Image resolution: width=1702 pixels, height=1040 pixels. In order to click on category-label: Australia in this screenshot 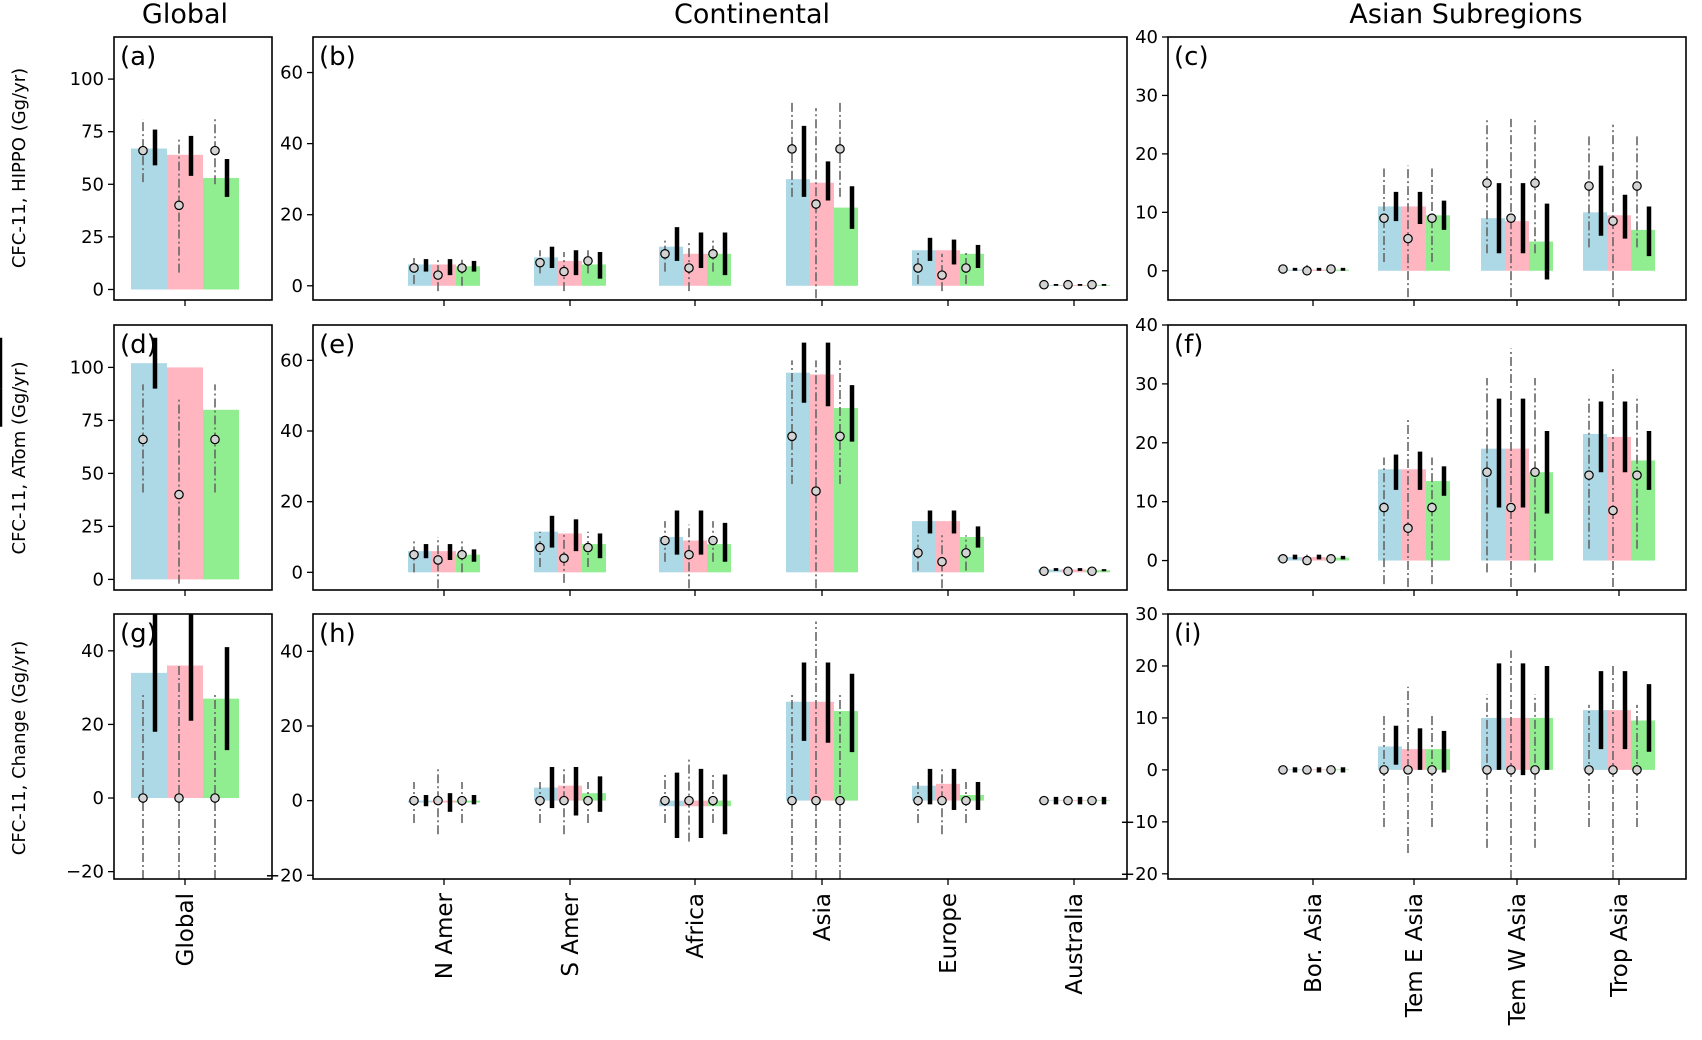, I will do `click(1075, 944)`.